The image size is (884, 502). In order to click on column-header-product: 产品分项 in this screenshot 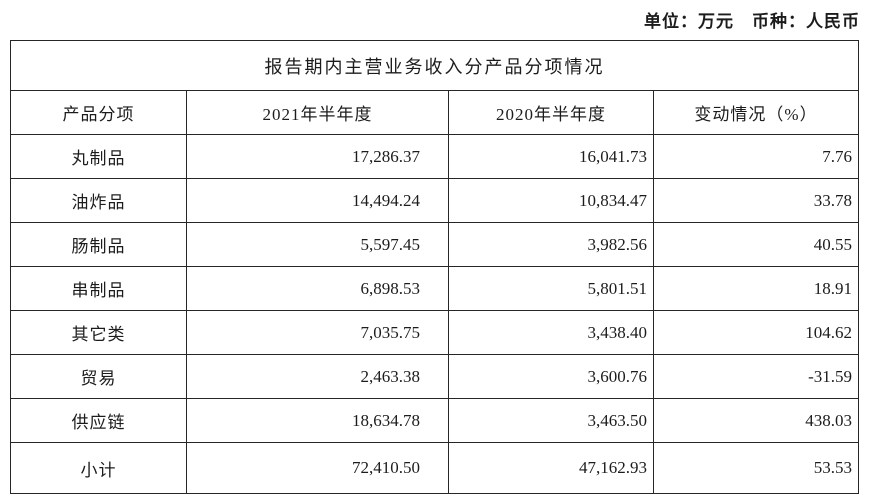, I will do `click(98, 112)`.